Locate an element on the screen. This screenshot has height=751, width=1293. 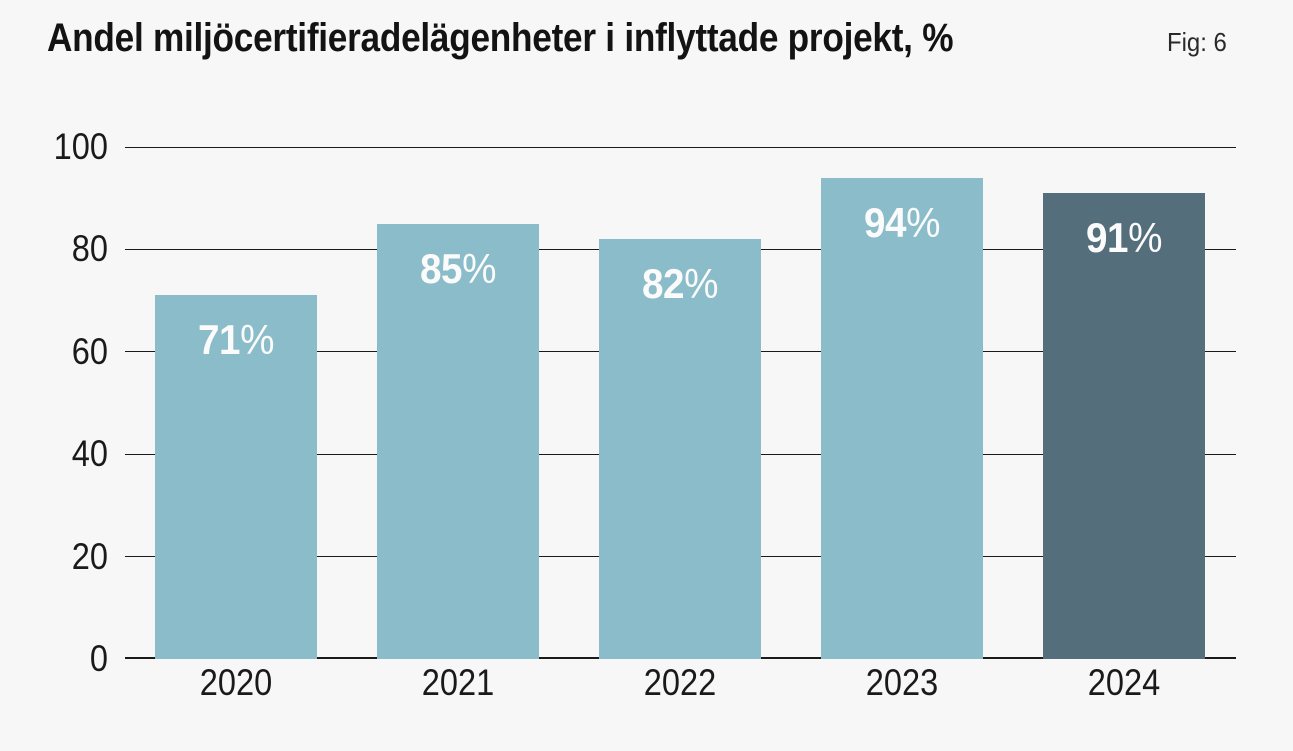
y-tick-label-40: 40 is located at coordinates (89, 454).